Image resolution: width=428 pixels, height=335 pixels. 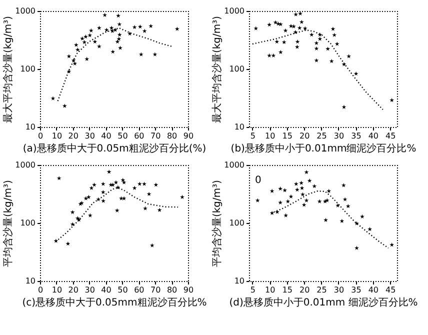 I want to click on x-axis-title: (d)悬移质中小于0.01mm 细泥沙百分比%, so click(x=323, y=302).